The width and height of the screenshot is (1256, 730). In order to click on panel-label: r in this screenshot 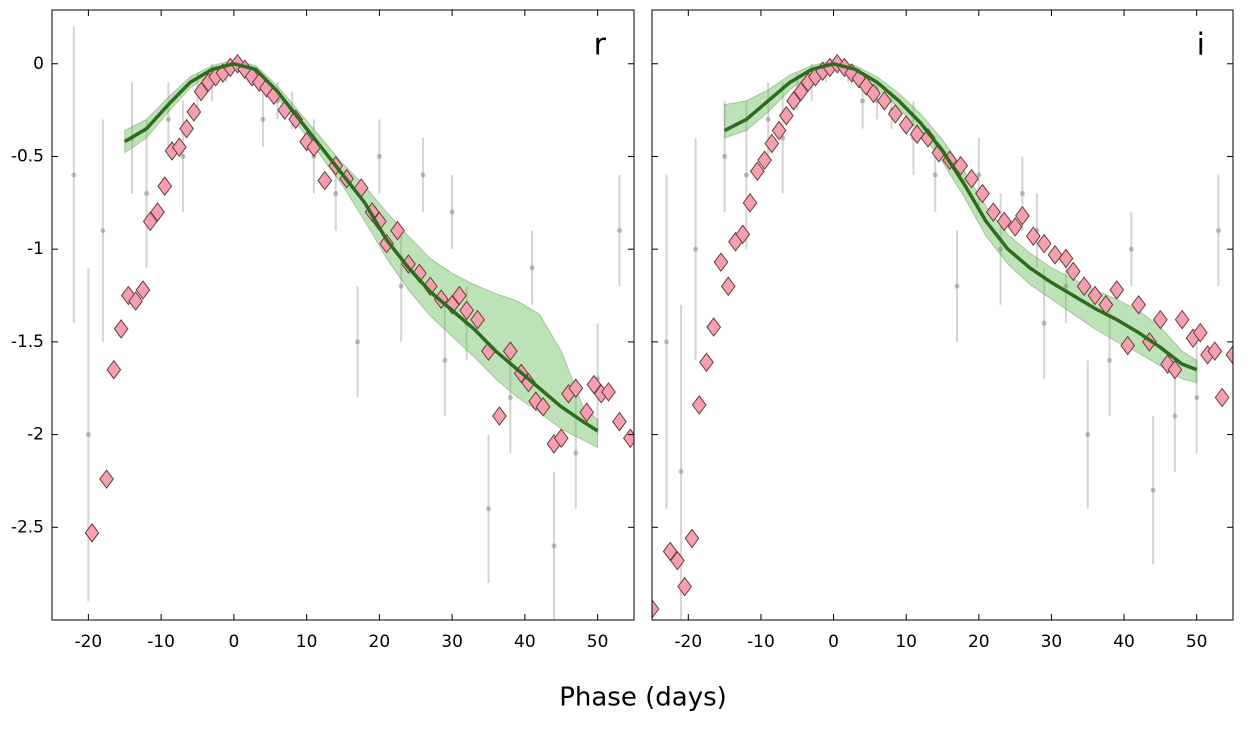, I will do `click(600, 45)`.